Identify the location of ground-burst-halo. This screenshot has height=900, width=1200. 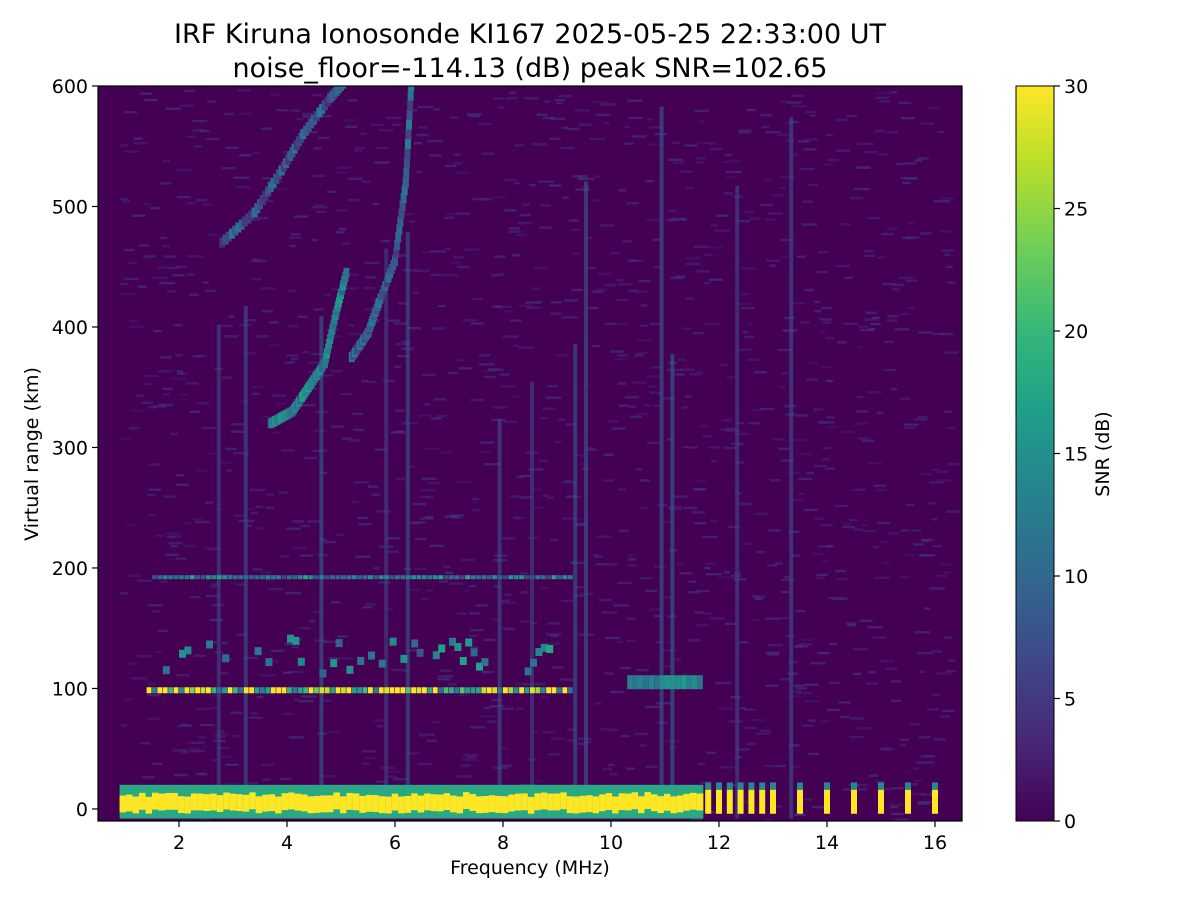
(719, 786).